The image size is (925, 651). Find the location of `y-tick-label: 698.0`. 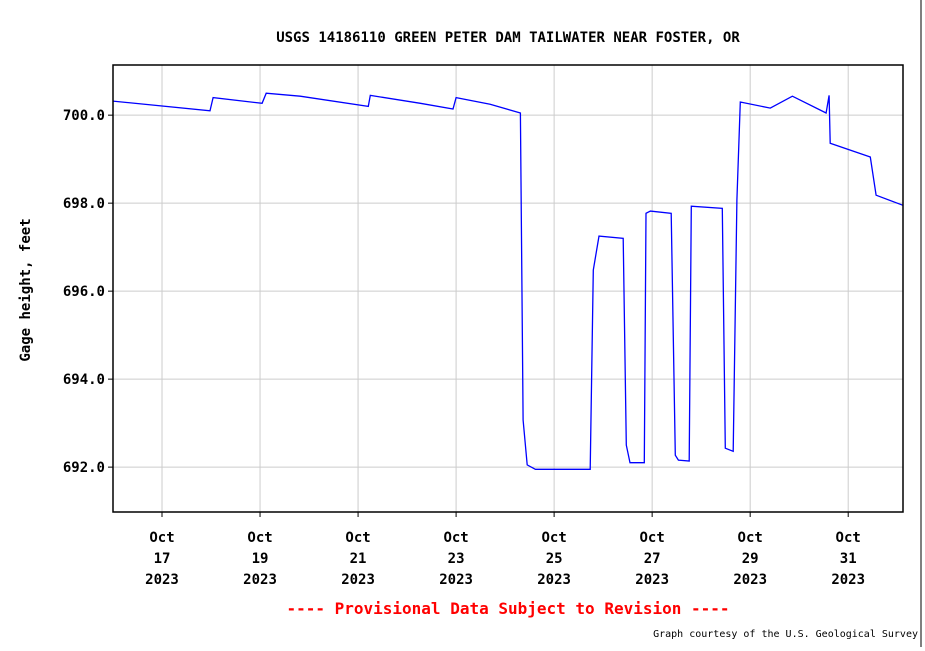

y-tick-label: 698.0 is located at coordinates (84, 204).